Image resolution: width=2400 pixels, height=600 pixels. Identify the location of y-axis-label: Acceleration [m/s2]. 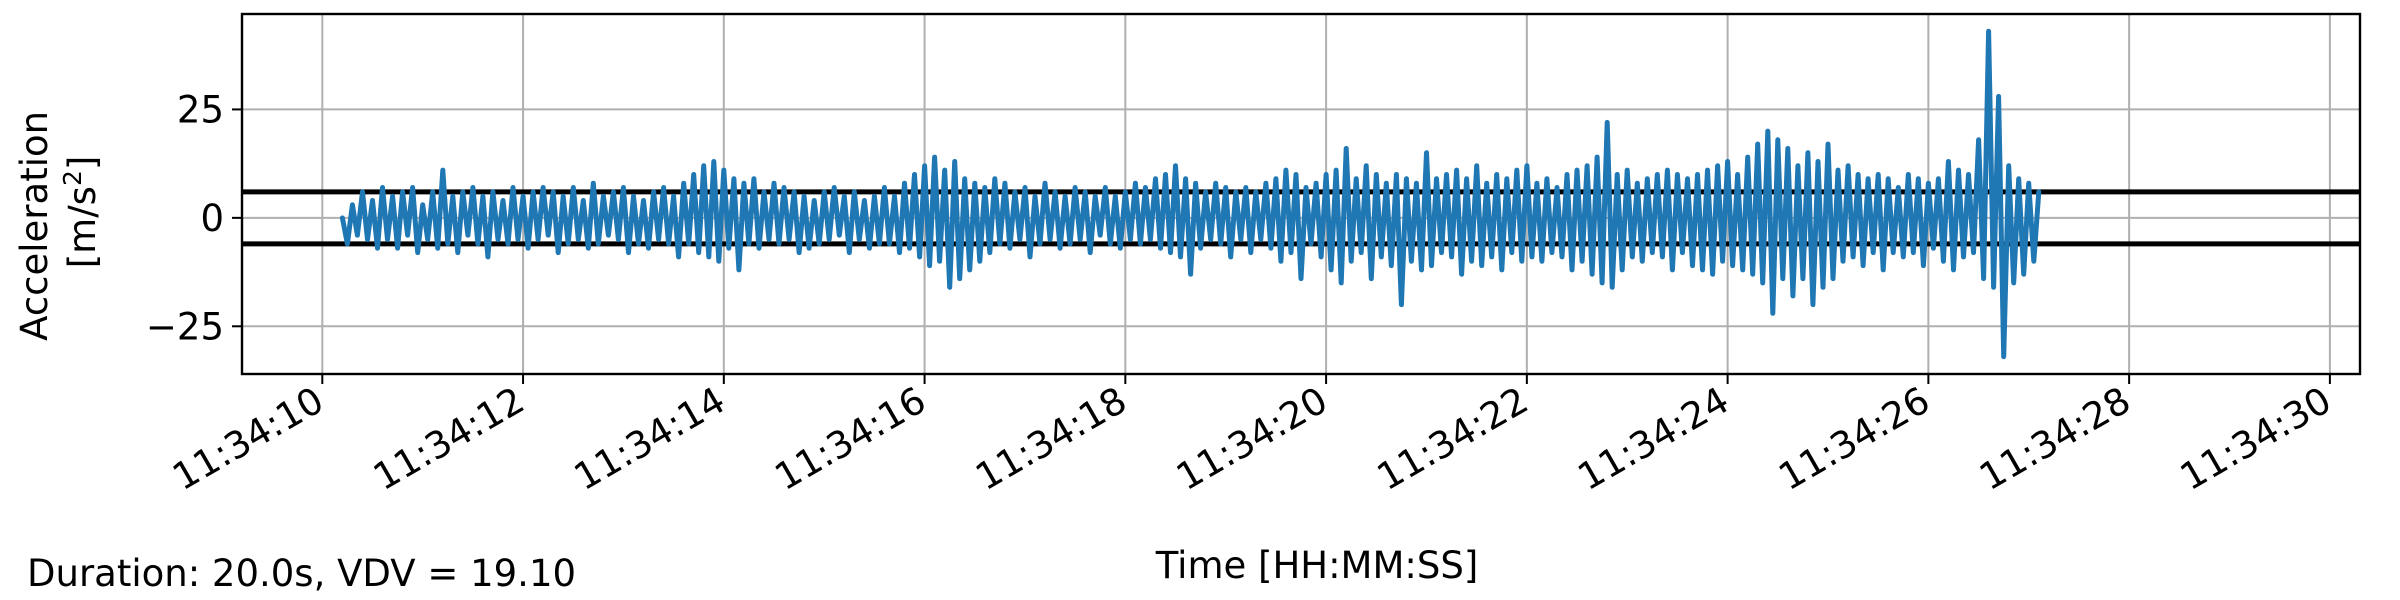
(58, 220).